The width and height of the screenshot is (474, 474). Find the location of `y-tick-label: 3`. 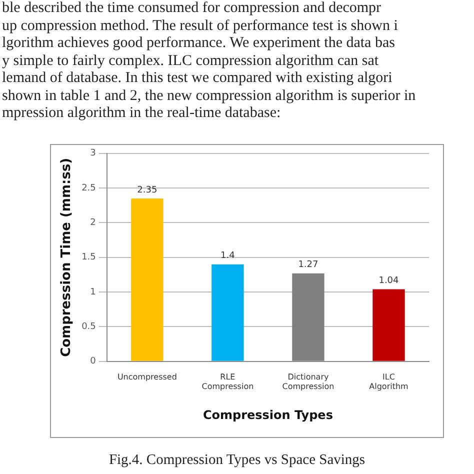

y-tick-label: 3 is located at coordinates (93, 153).